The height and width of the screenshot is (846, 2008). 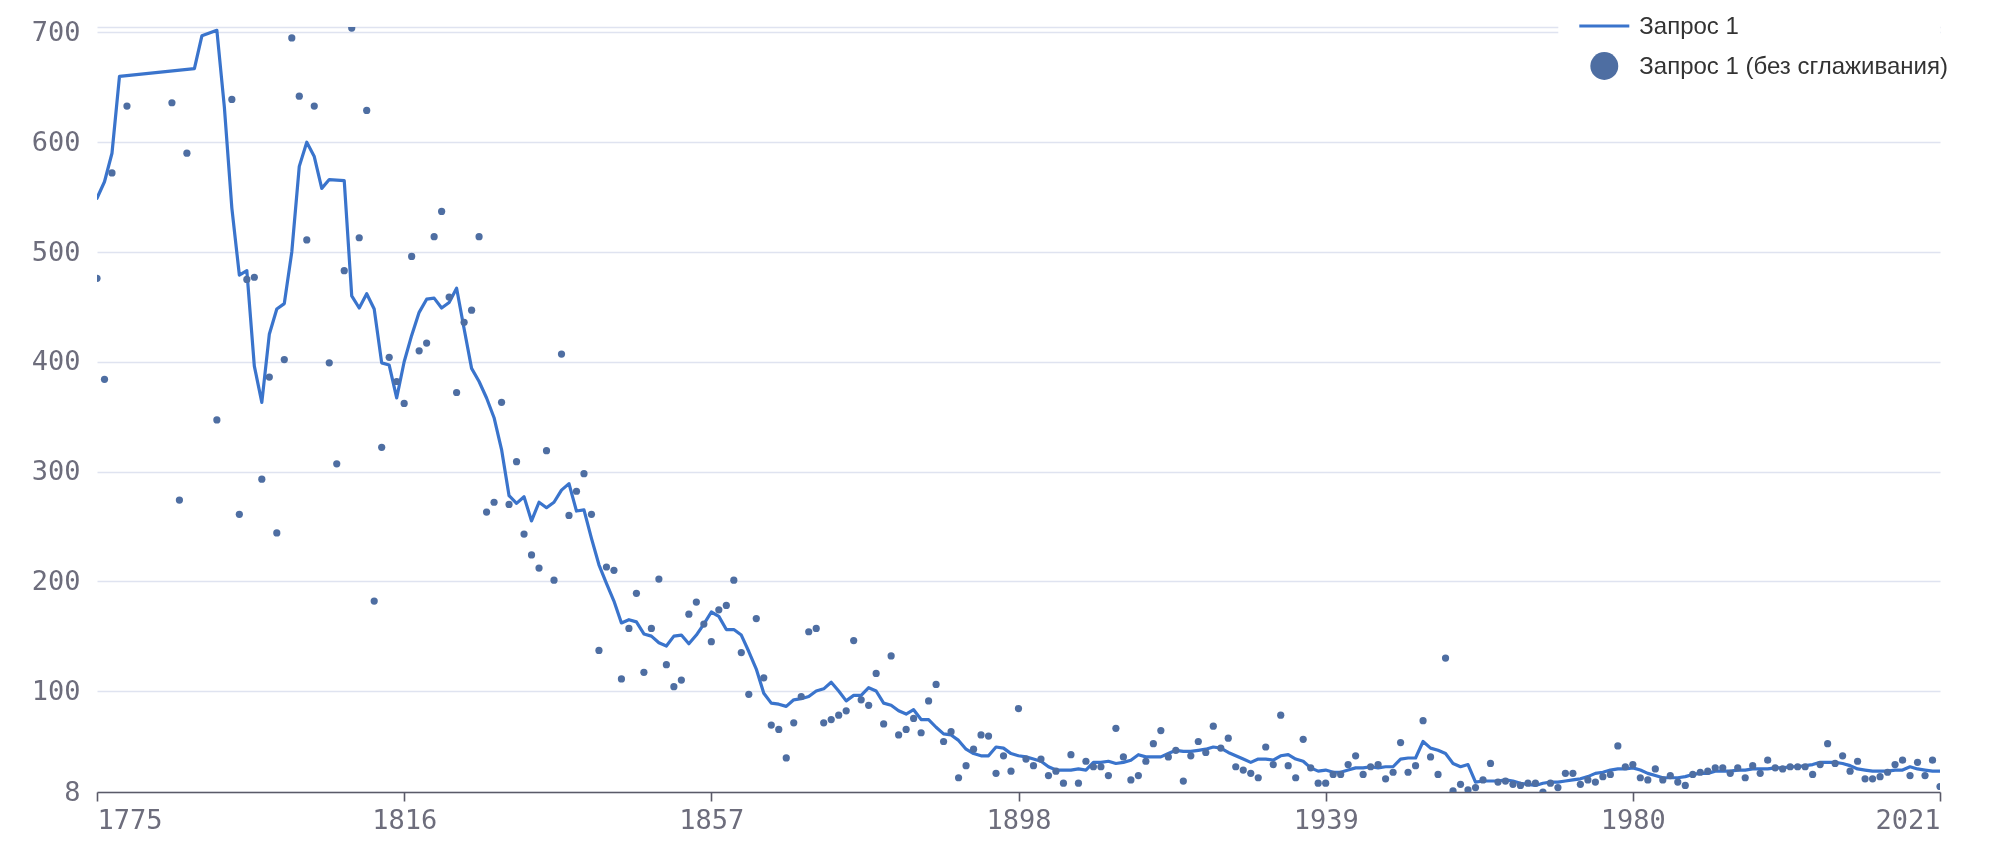 What do you see at coordinates (56, 251) in the screenshot?
I see `y-tick-label: 500` at bounding box center [56, 251].